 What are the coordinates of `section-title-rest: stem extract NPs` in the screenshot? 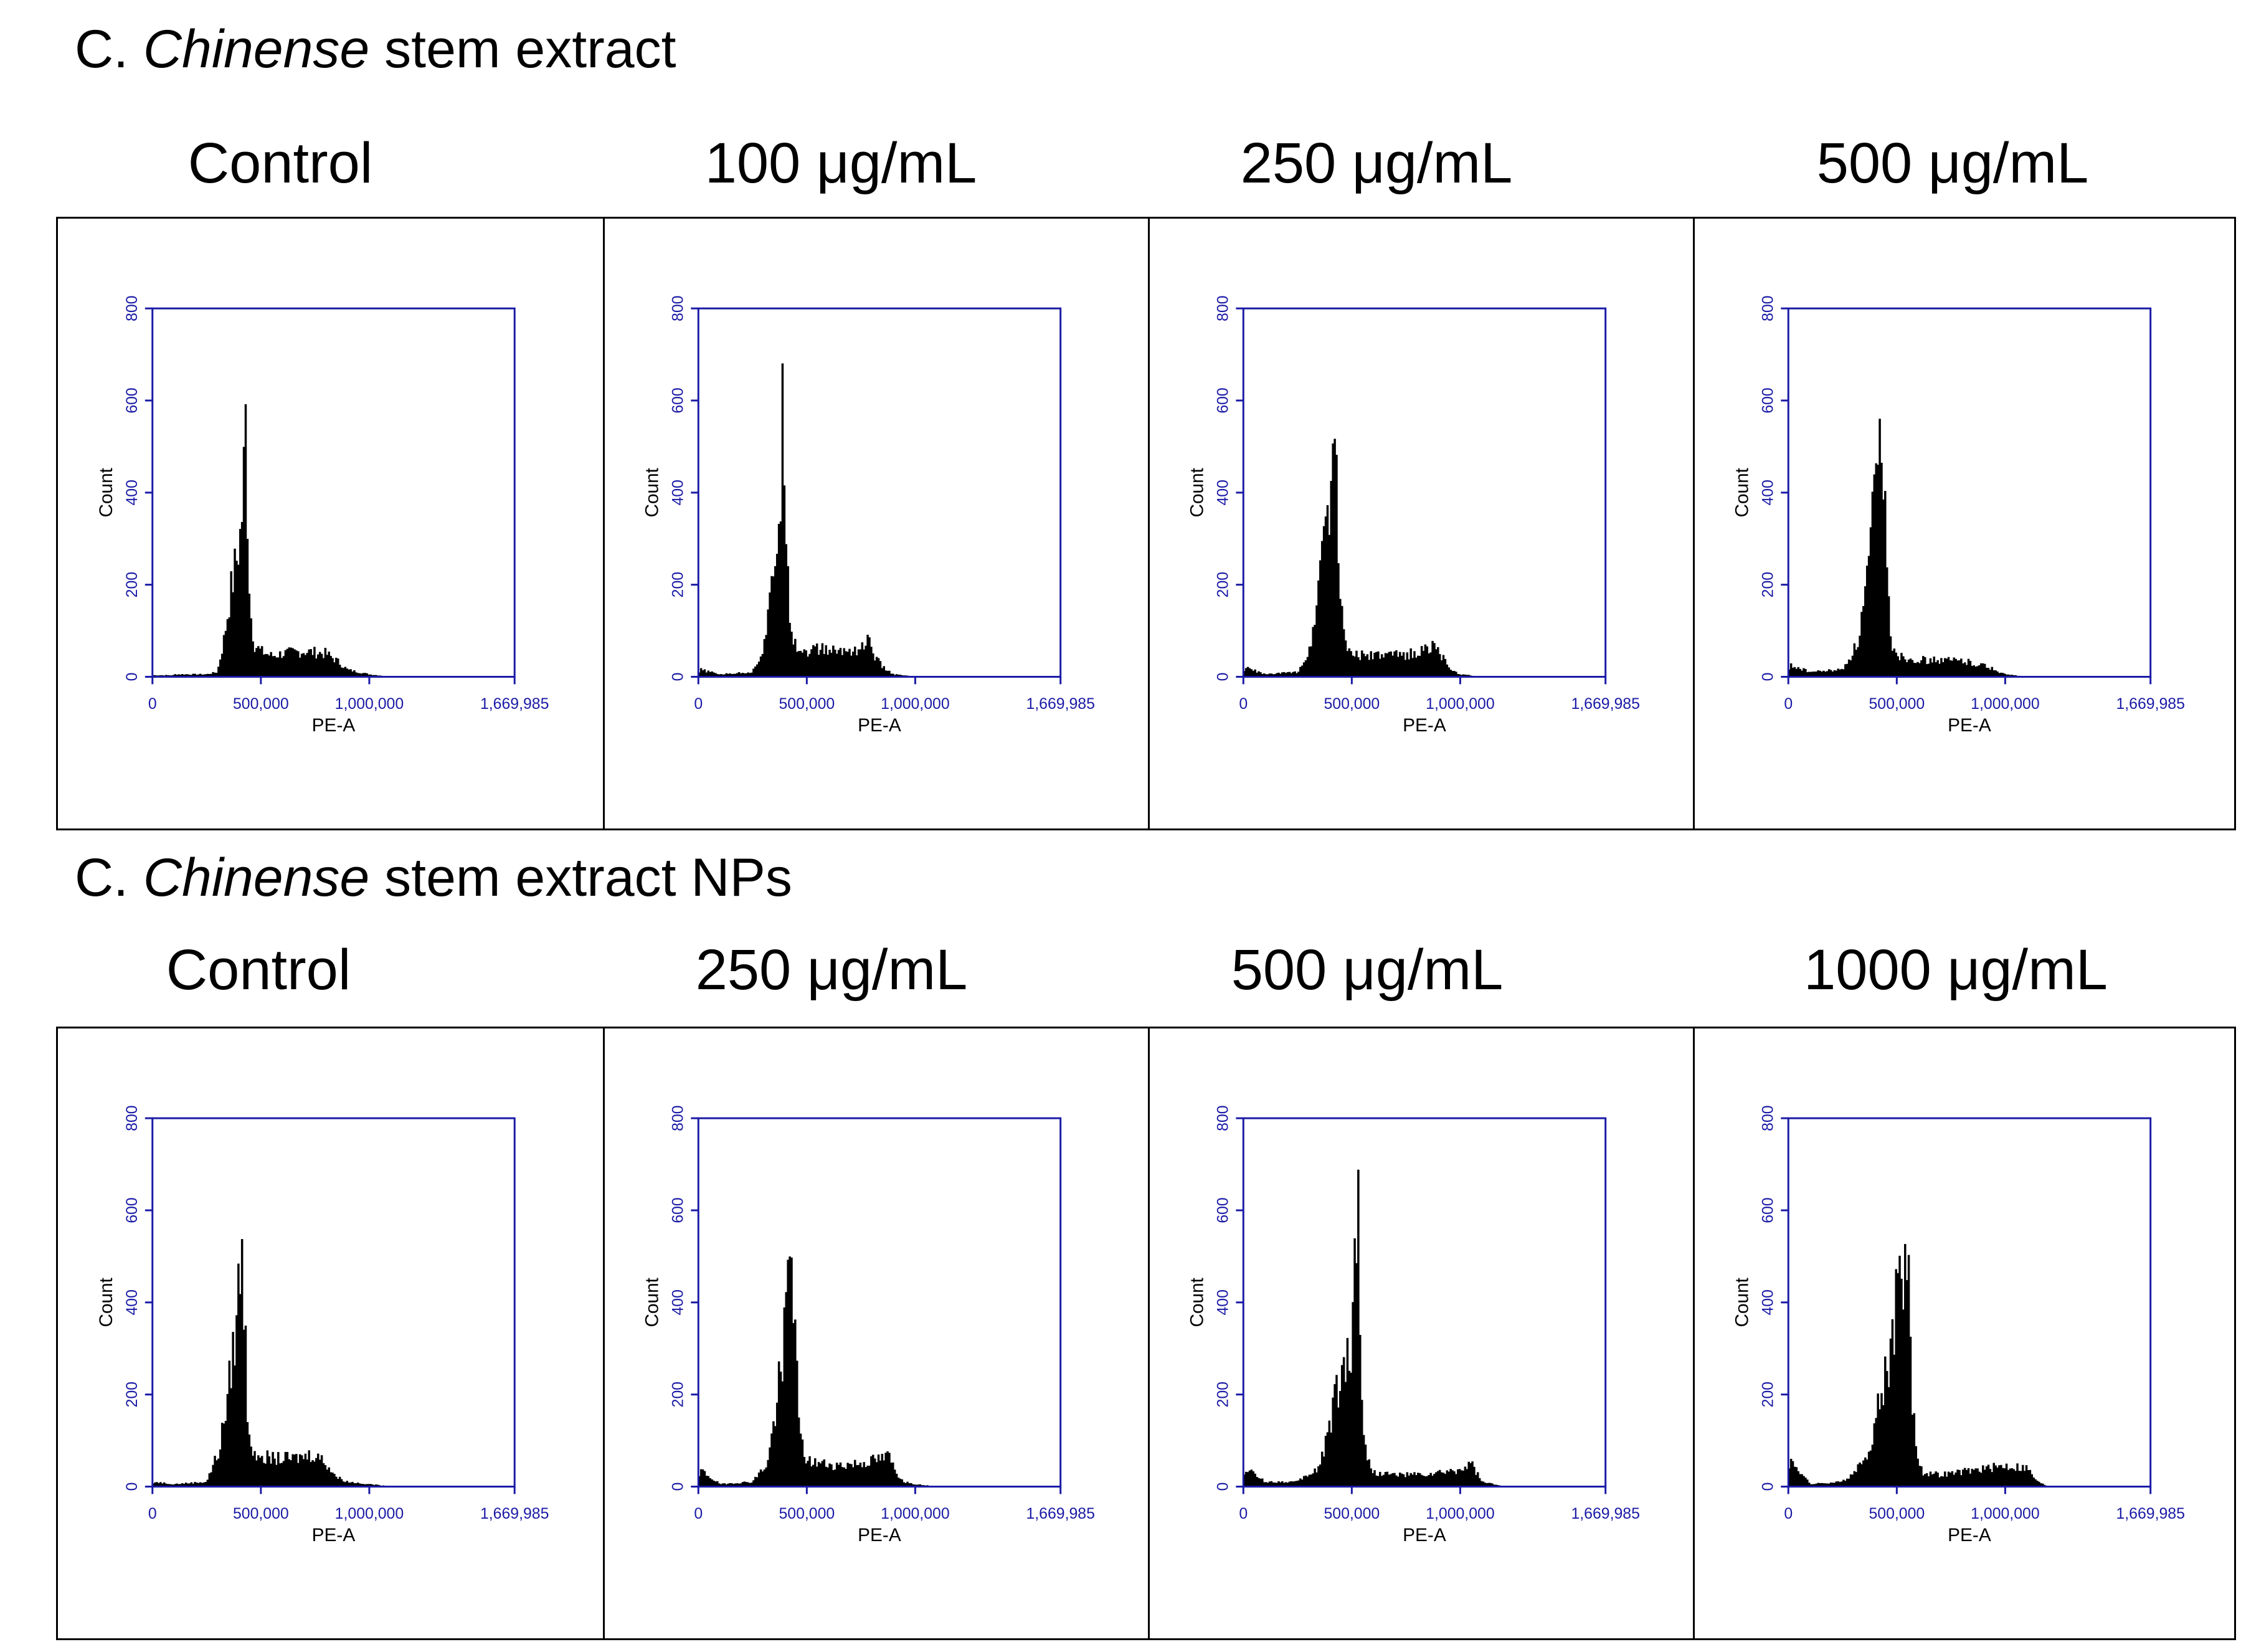 It's located at (588, 878).